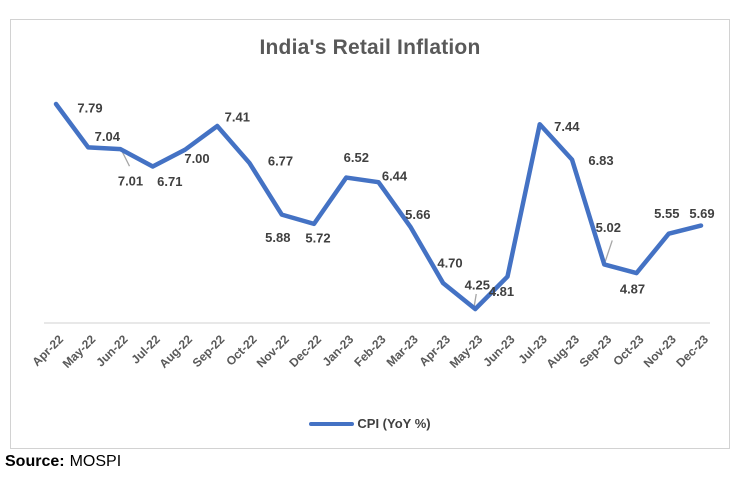  Describe the element at coordinates (395, 176) in the screenshot. I see `data-label-Feb-23: 6.44` at that location.